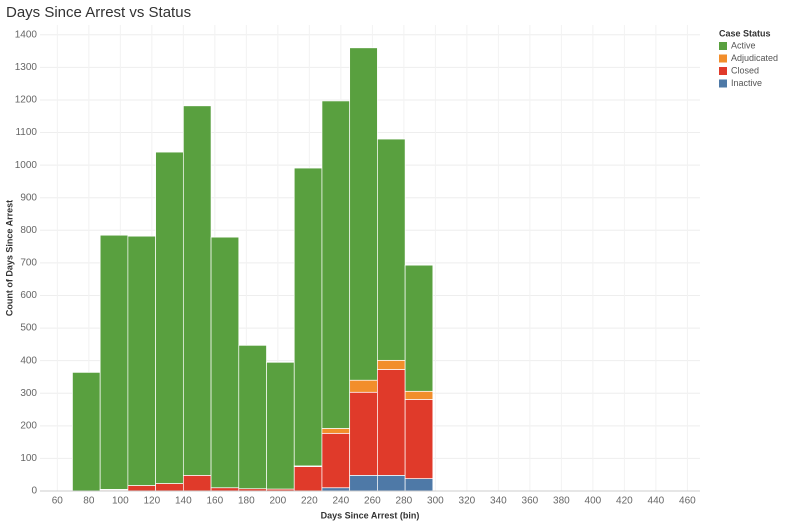 This screenshot has width=806, height=526. I want to click on x-tick-label: 340, so click(498, 501).